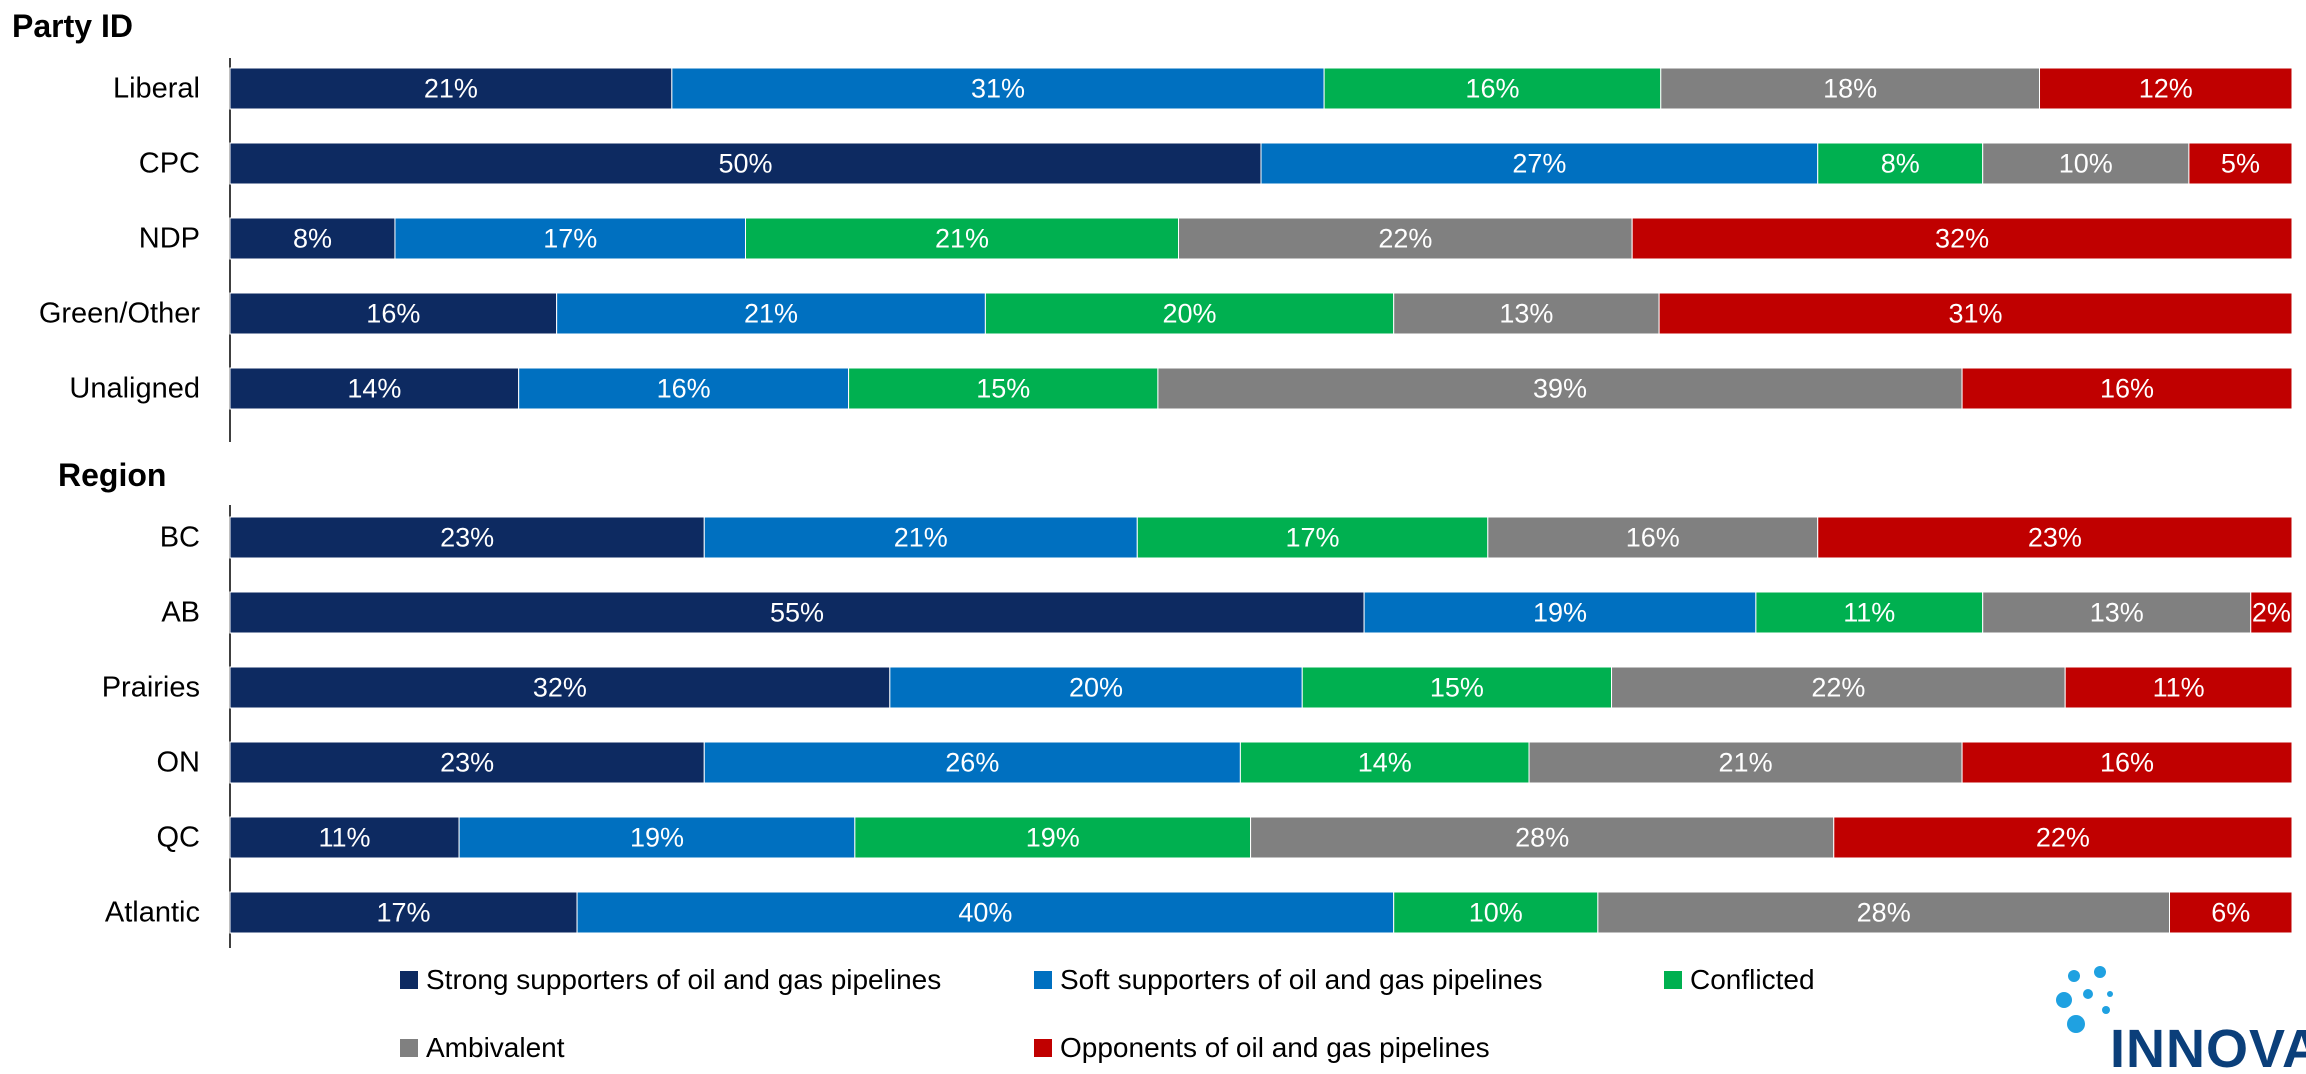  What do you see at coordinates (1313, 538) in the screenshot?
I see `data-label: 17%` at bounding box center [1313, 538].